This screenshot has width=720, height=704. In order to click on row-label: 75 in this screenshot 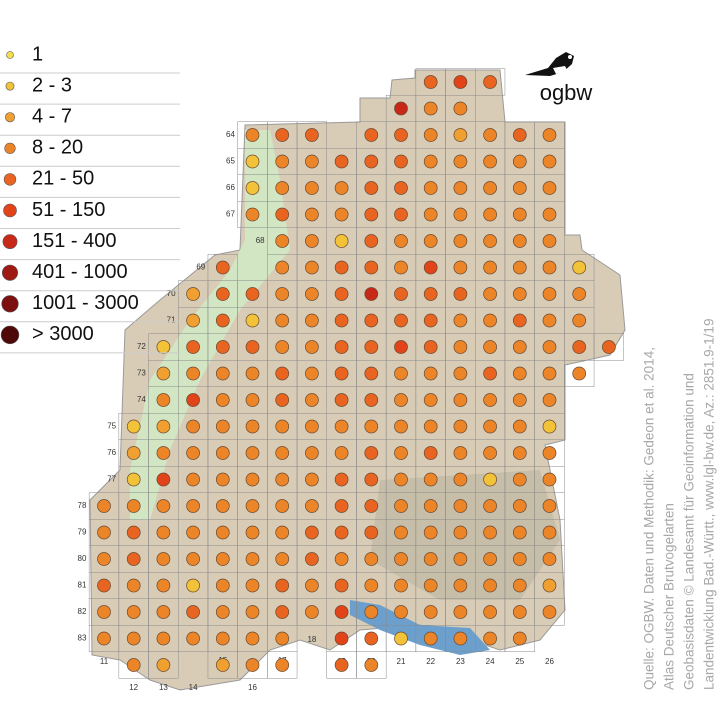, I will do `click(111, 426)`.